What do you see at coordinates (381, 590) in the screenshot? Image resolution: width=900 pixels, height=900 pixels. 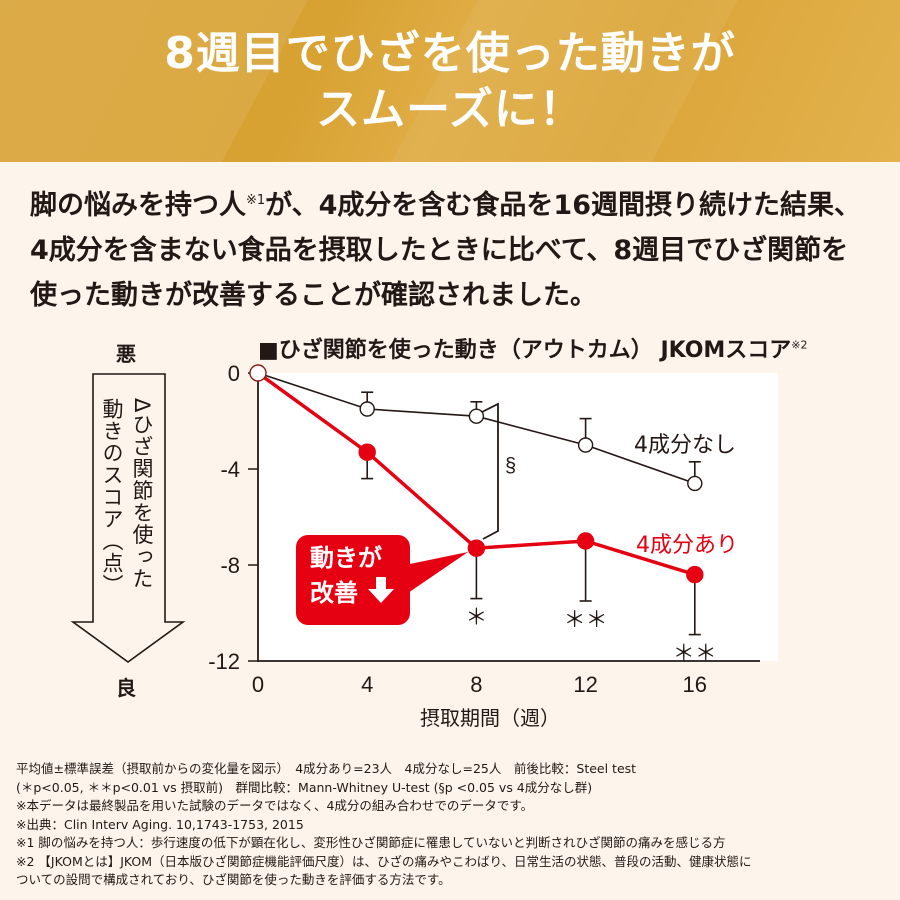 I see `arrow-down-icon` at bounding box center [381, 590].